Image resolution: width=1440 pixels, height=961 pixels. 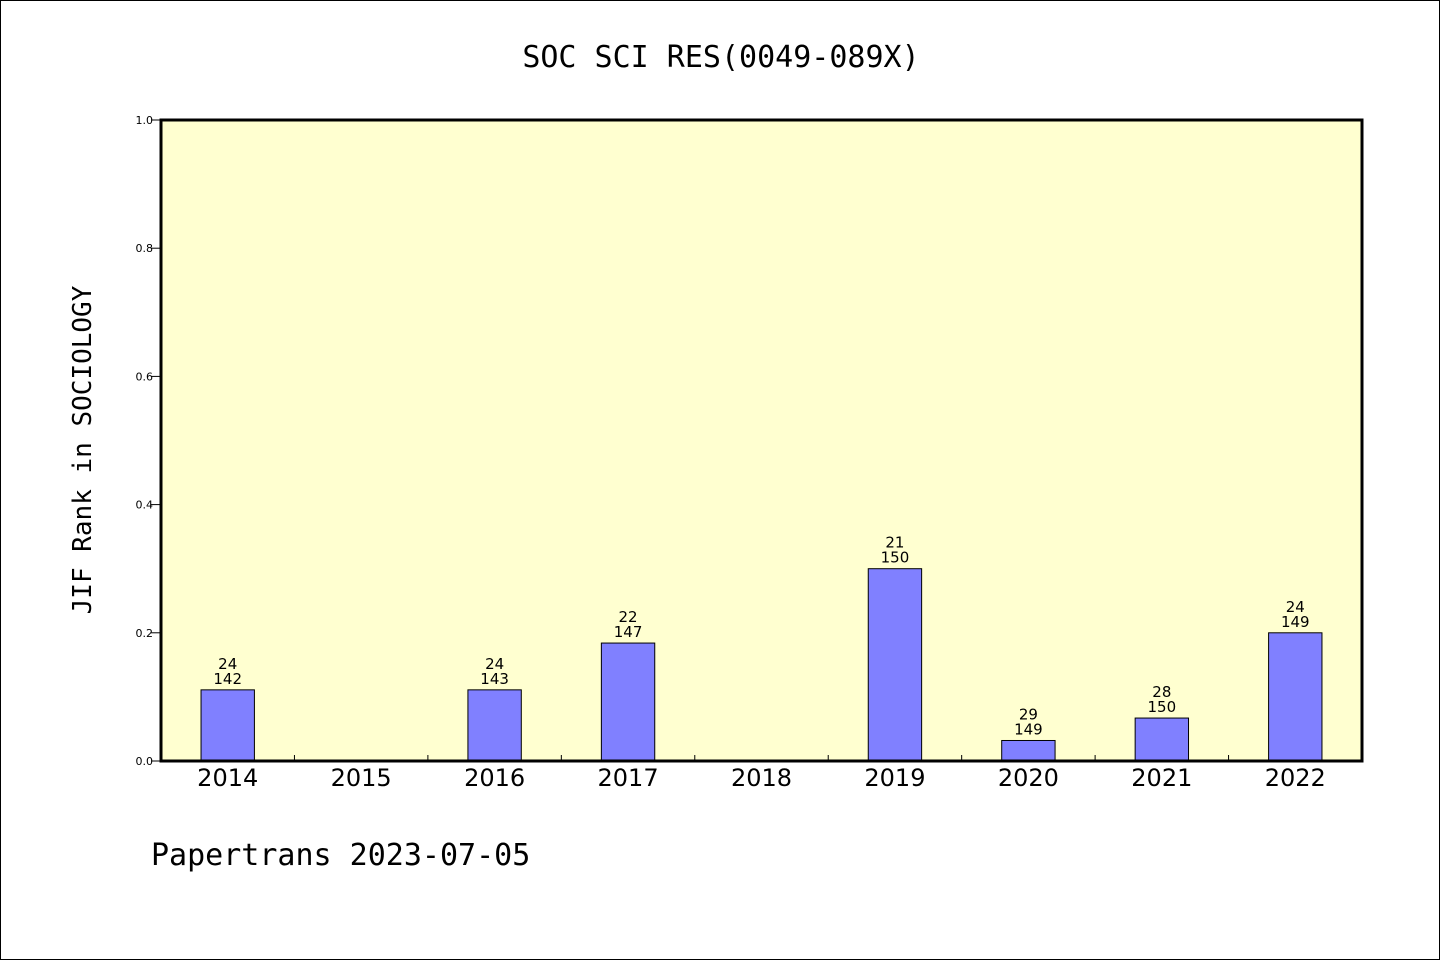 I want to click on y-axis: 0.0 0.2 0.4 0.6 0.8 1.0, so click(x=148, y=441).